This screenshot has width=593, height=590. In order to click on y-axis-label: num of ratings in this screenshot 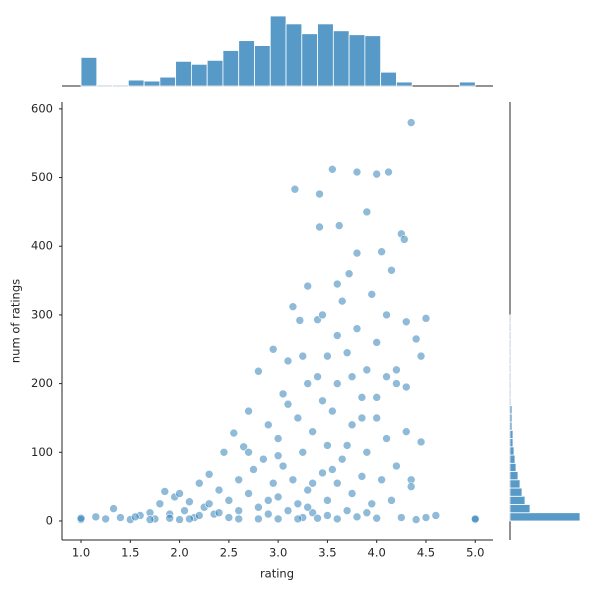, I will do `click(16, 321)`.